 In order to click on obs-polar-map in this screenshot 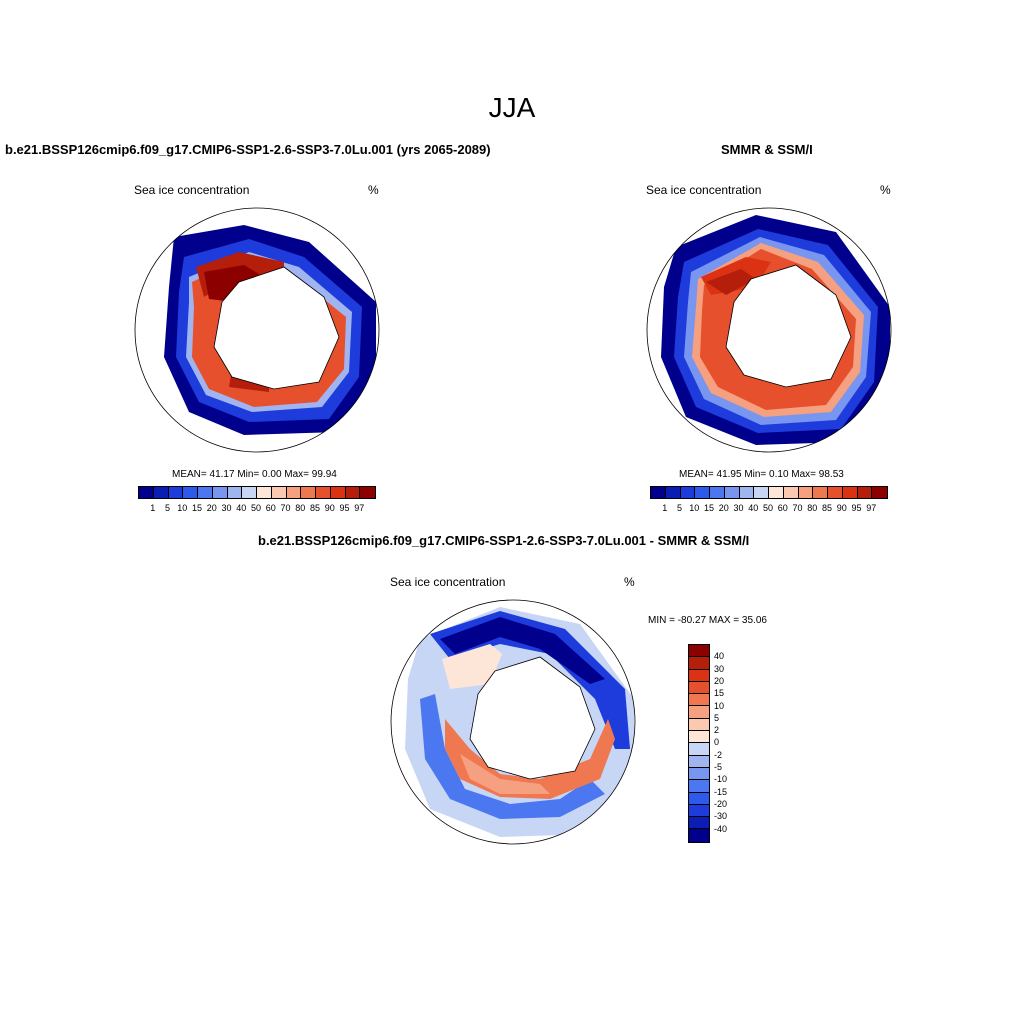, I will do `click(769, 330)`.